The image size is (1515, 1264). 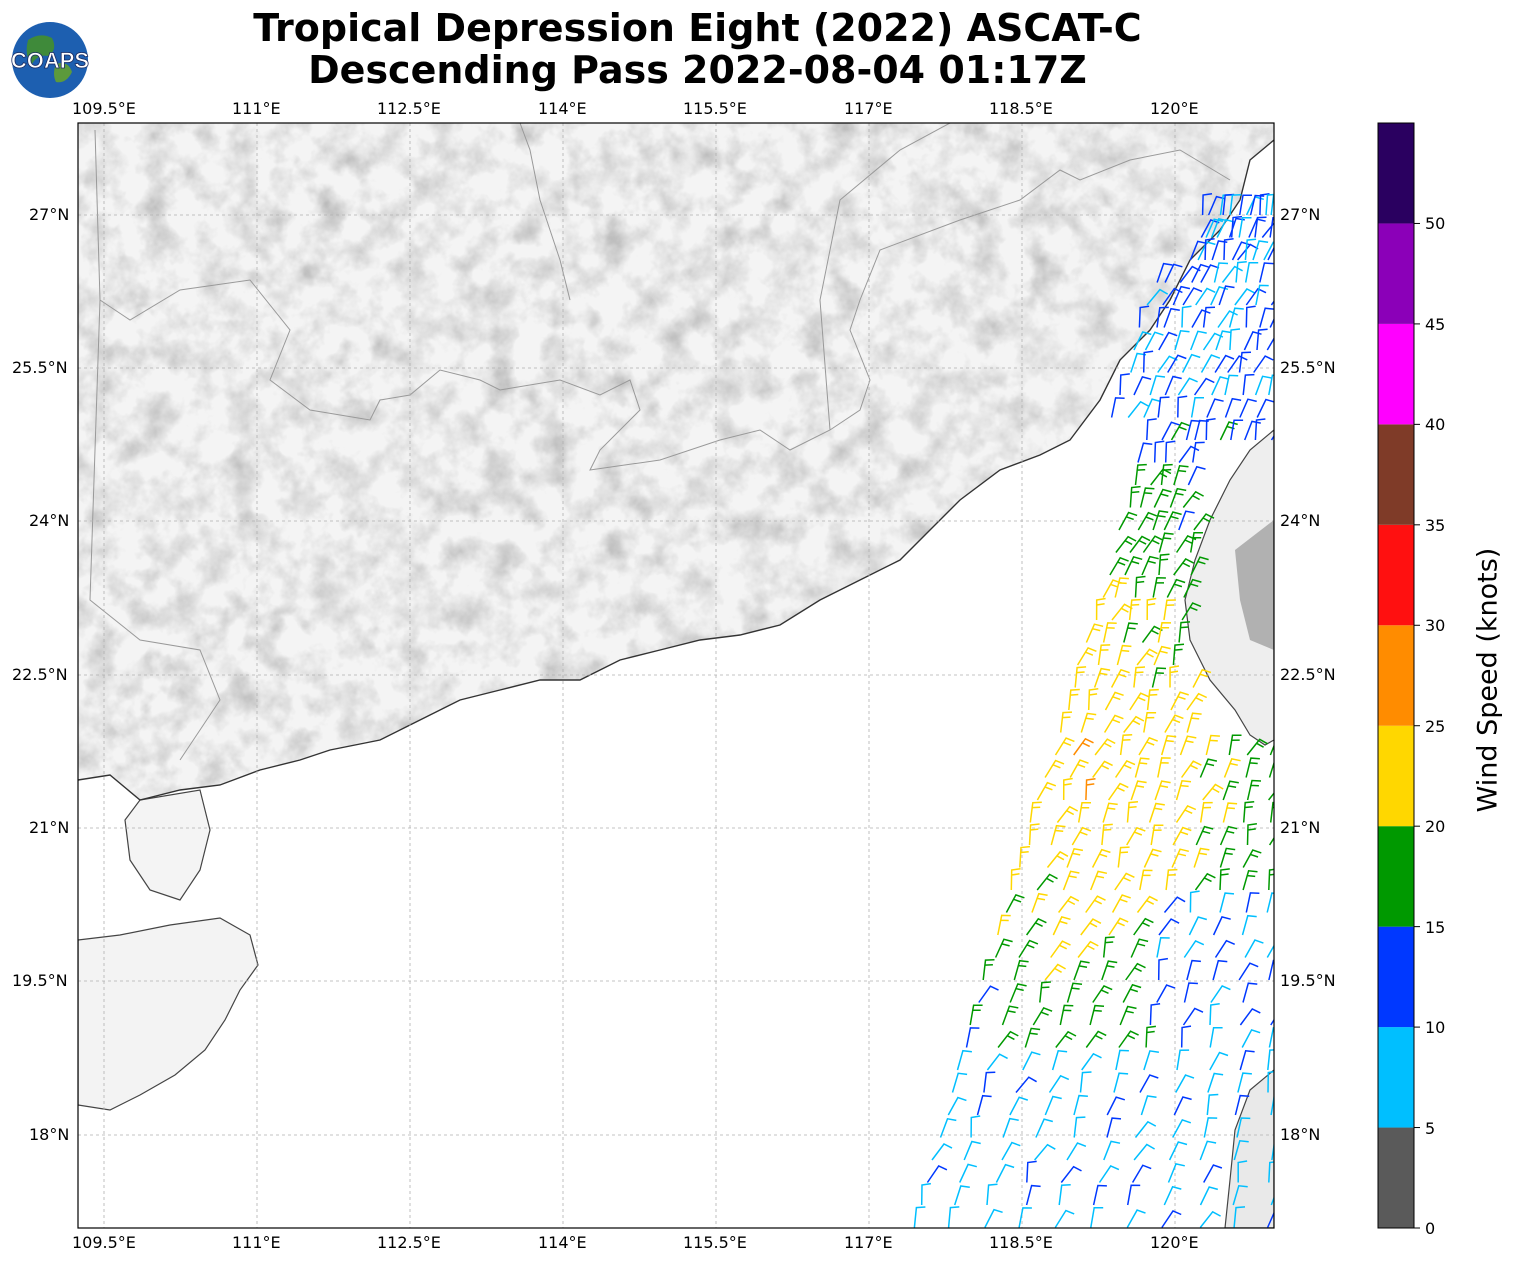 What do you see at coordinates (1435, 223) in the screenshot?
I see `colorbar-label: 50` at bounding box center [1435, 223].